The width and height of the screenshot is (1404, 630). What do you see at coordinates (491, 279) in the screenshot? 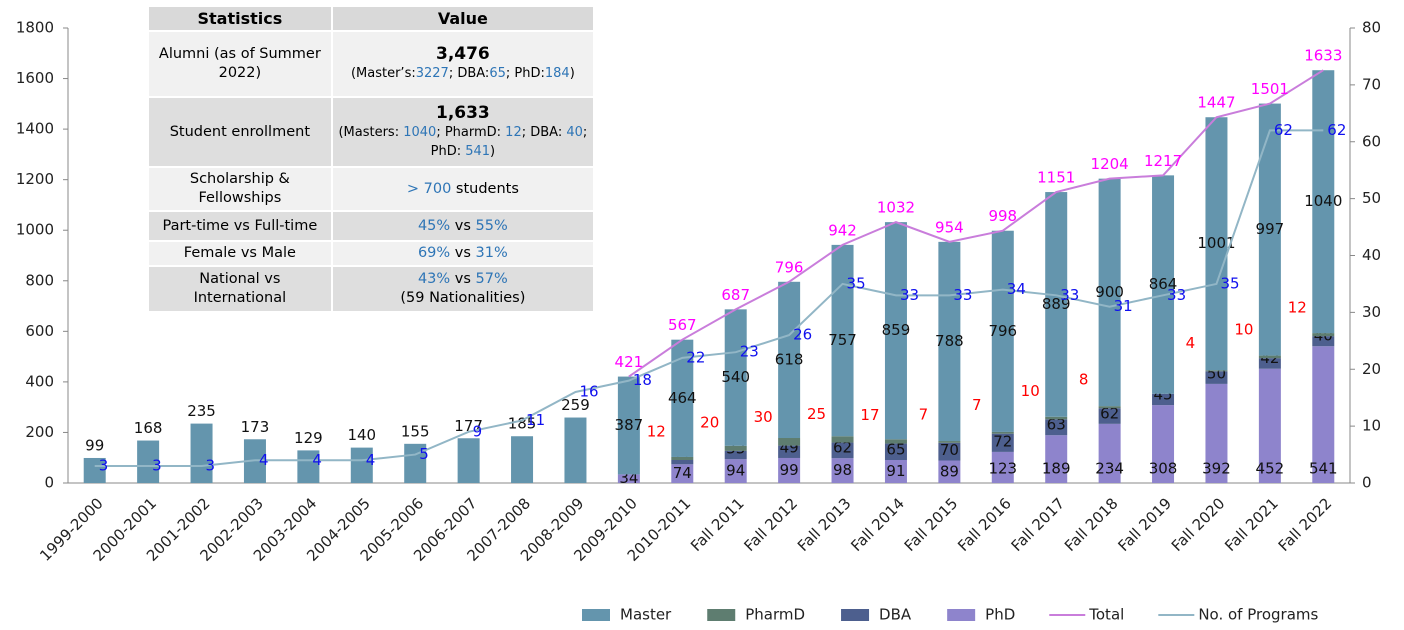
I see `value-part: 57%` at bounding box center [491, 279].